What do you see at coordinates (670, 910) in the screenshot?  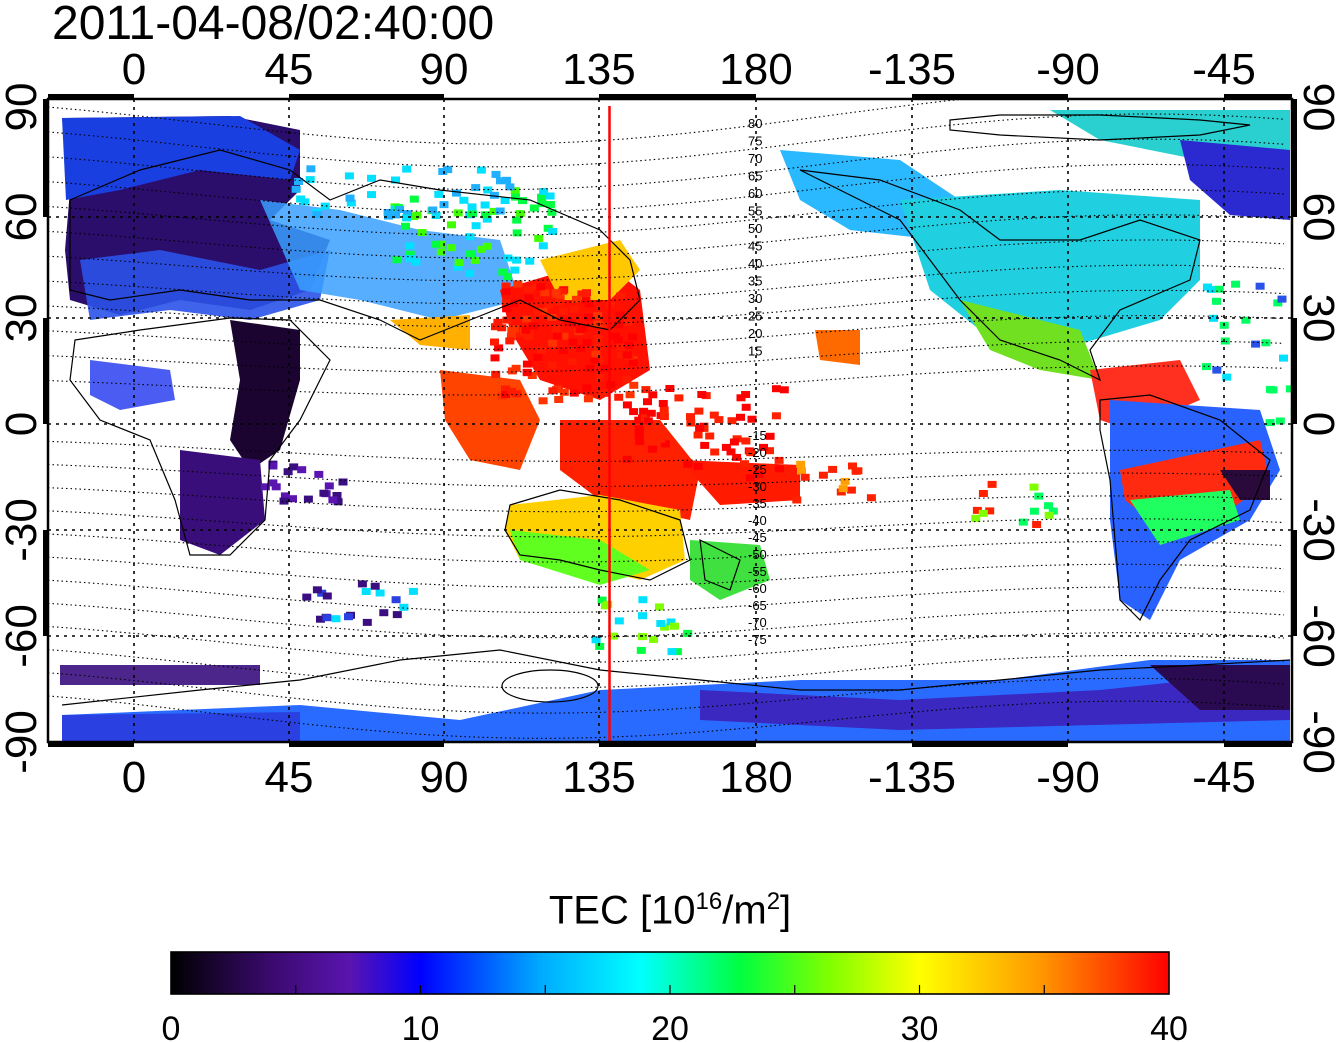 I see `colorbar-title: TEC [1016/m2]` at bounding box center [670, 910].